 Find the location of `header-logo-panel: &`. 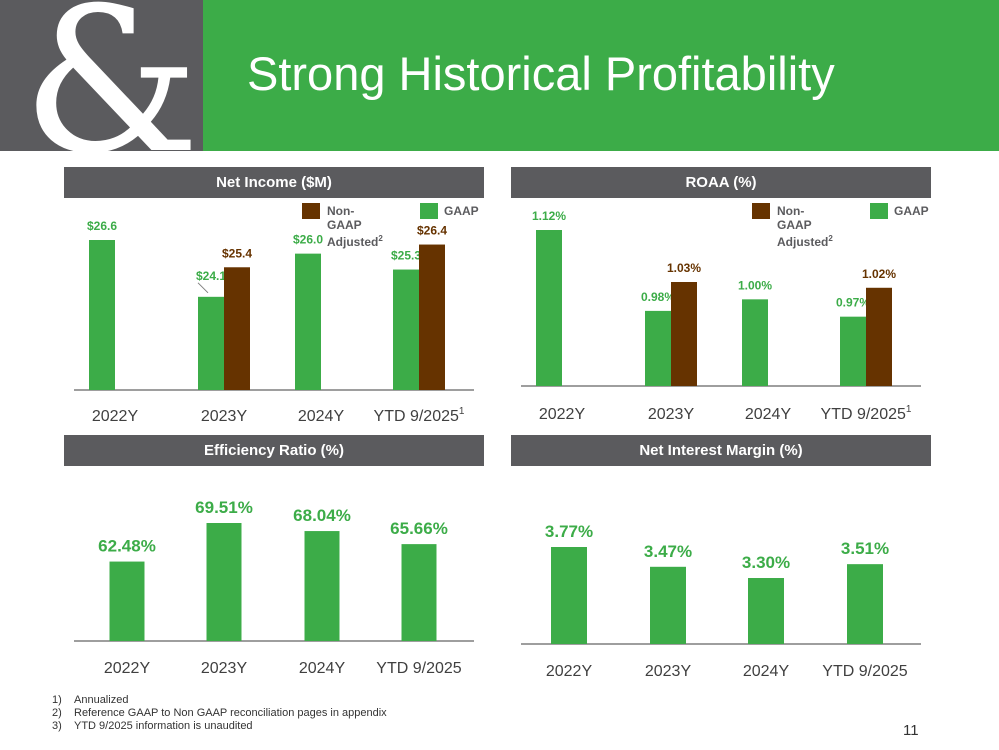

header-logo-panel: & is located at coordinates (101, 91).